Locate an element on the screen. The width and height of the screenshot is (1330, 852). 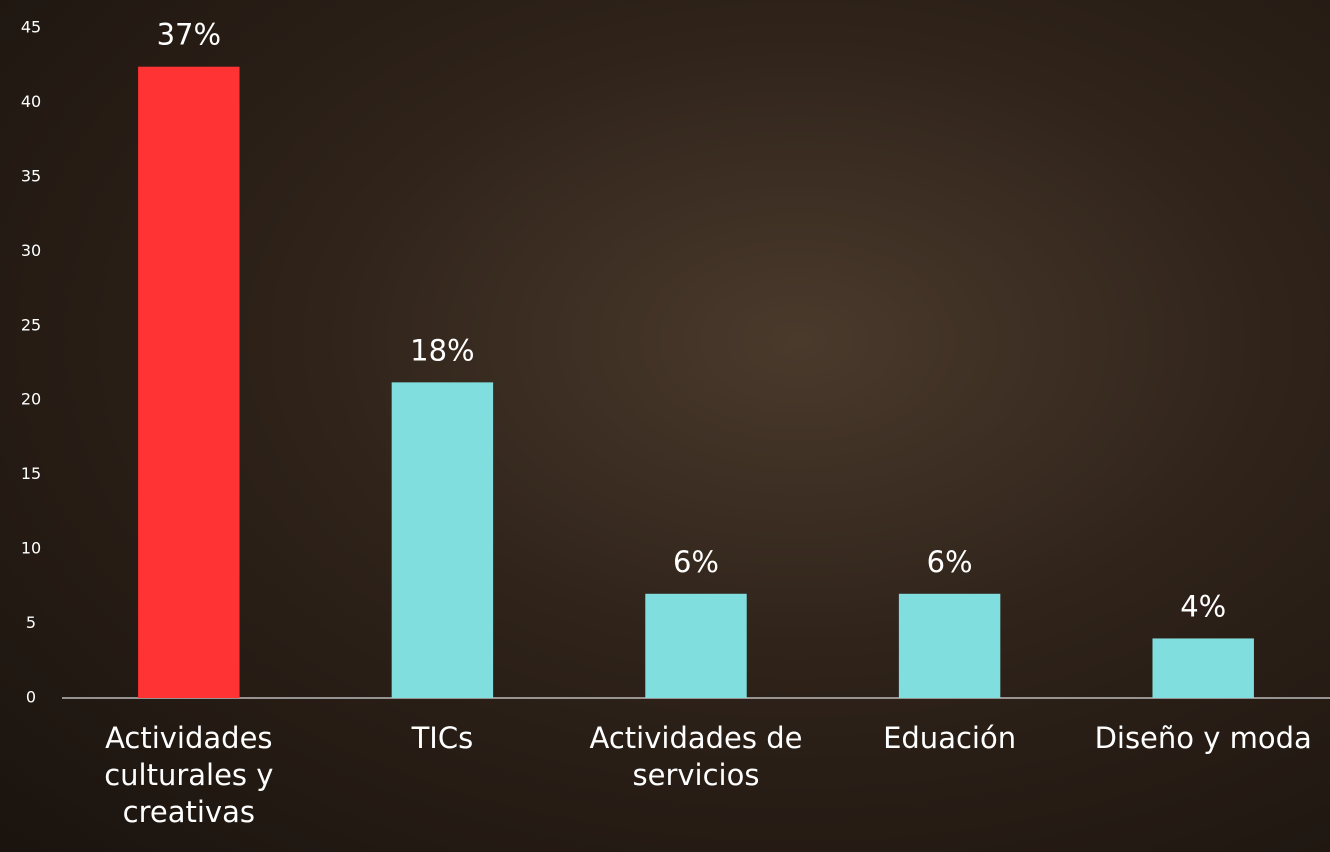
x-tick-label: Diseño y moda is located at coordinates (1203, 738).